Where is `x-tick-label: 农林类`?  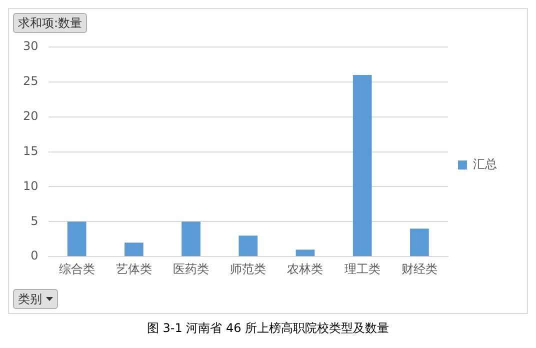 x-tick-label: 农林类 is located at coordinates (305, 269).